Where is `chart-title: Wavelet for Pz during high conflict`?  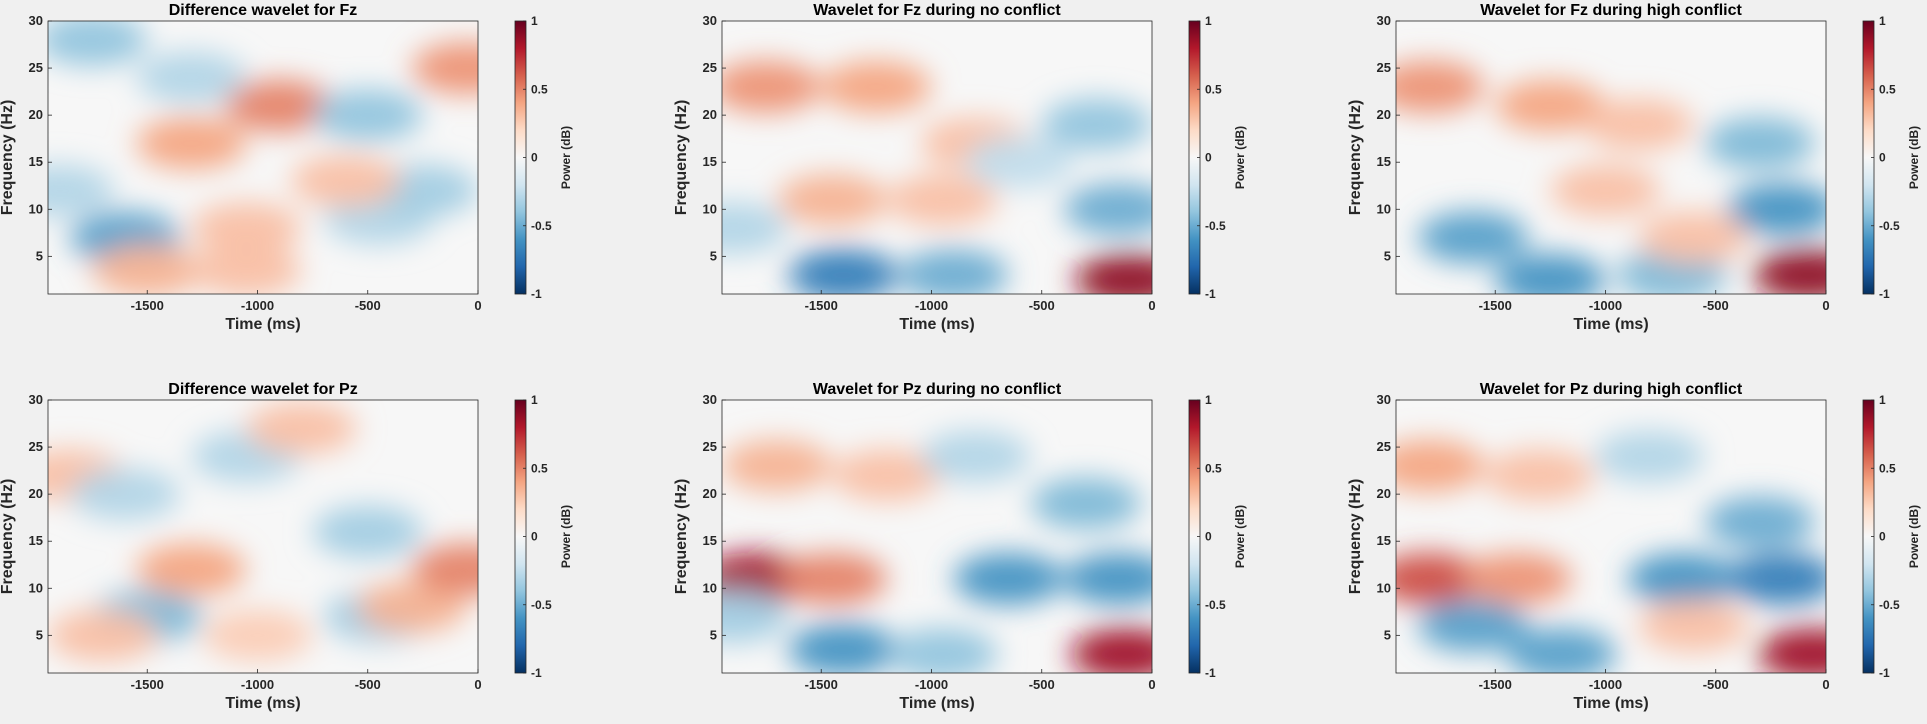 chart-title: Wavelet for Pz during high conflict is located at coordinates (1611, 389).